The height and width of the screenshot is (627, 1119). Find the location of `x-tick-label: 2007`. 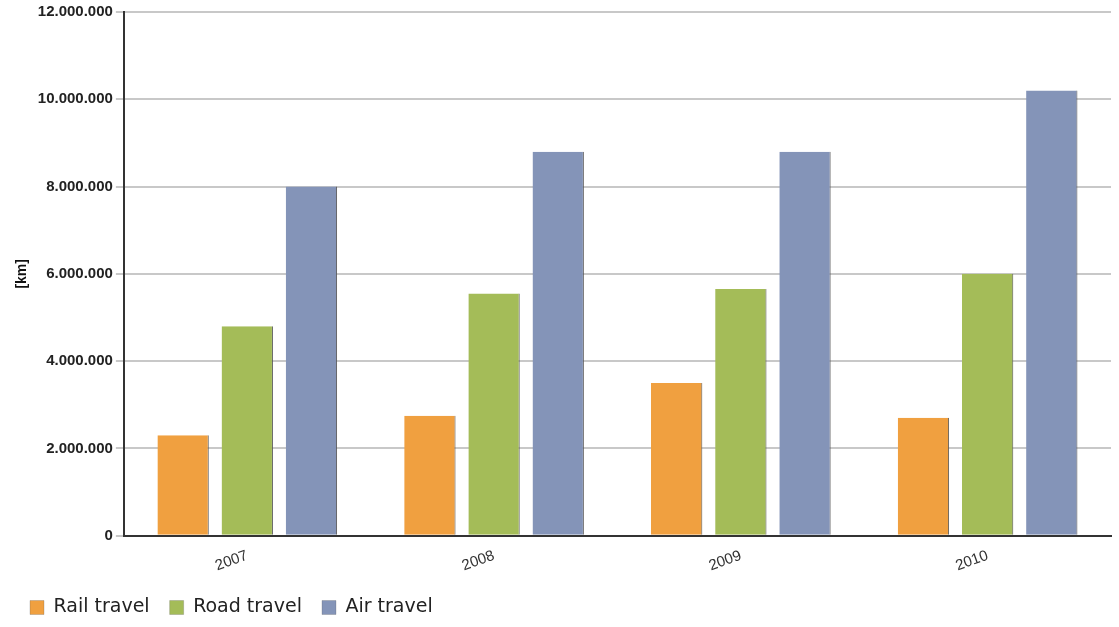

x-tick-label: 2007 is located at coordinates (231, 559).